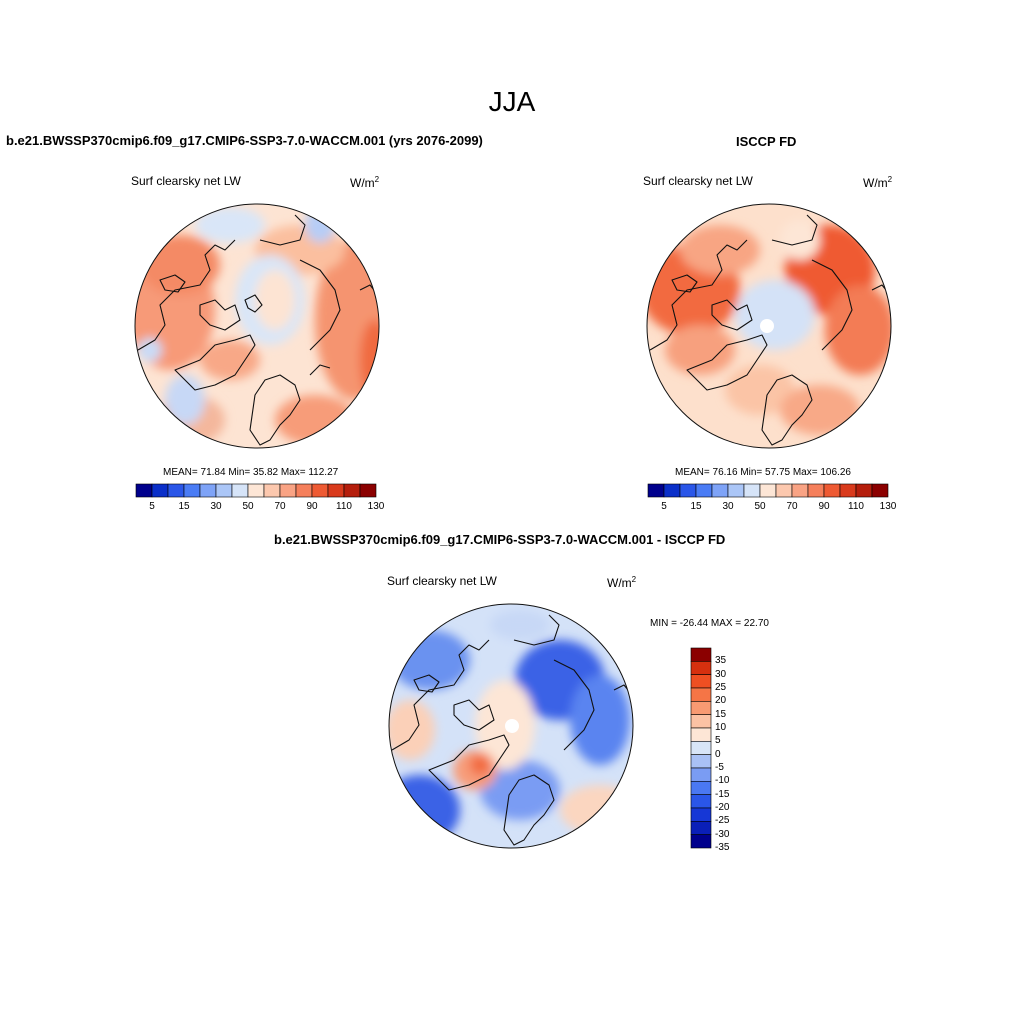 This screenshot has width=1024, height=1024. Describe the element at coordinates (721, 727) in the screenshot. I see `colorbar-tick-label: 10` at that location.